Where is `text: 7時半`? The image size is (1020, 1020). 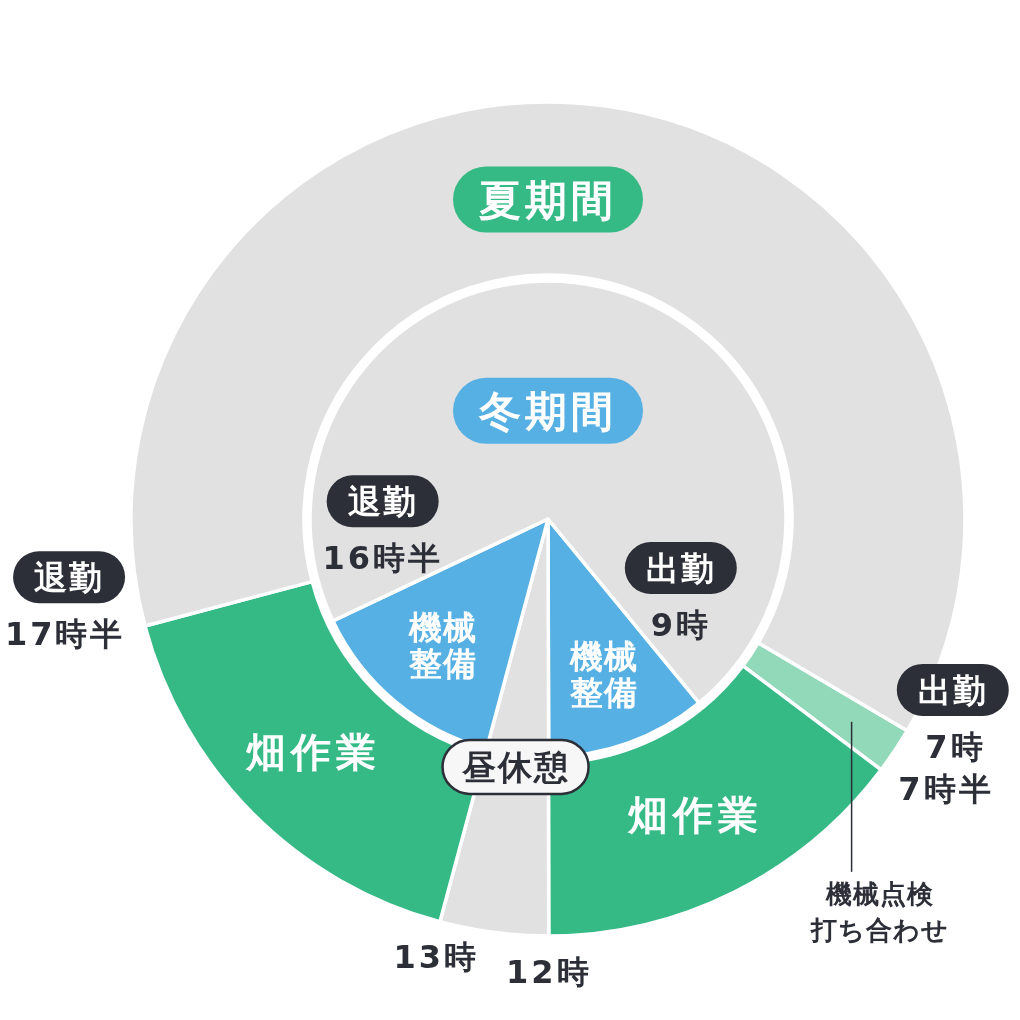 text: 7時半 is located at coordinates (946, 789).